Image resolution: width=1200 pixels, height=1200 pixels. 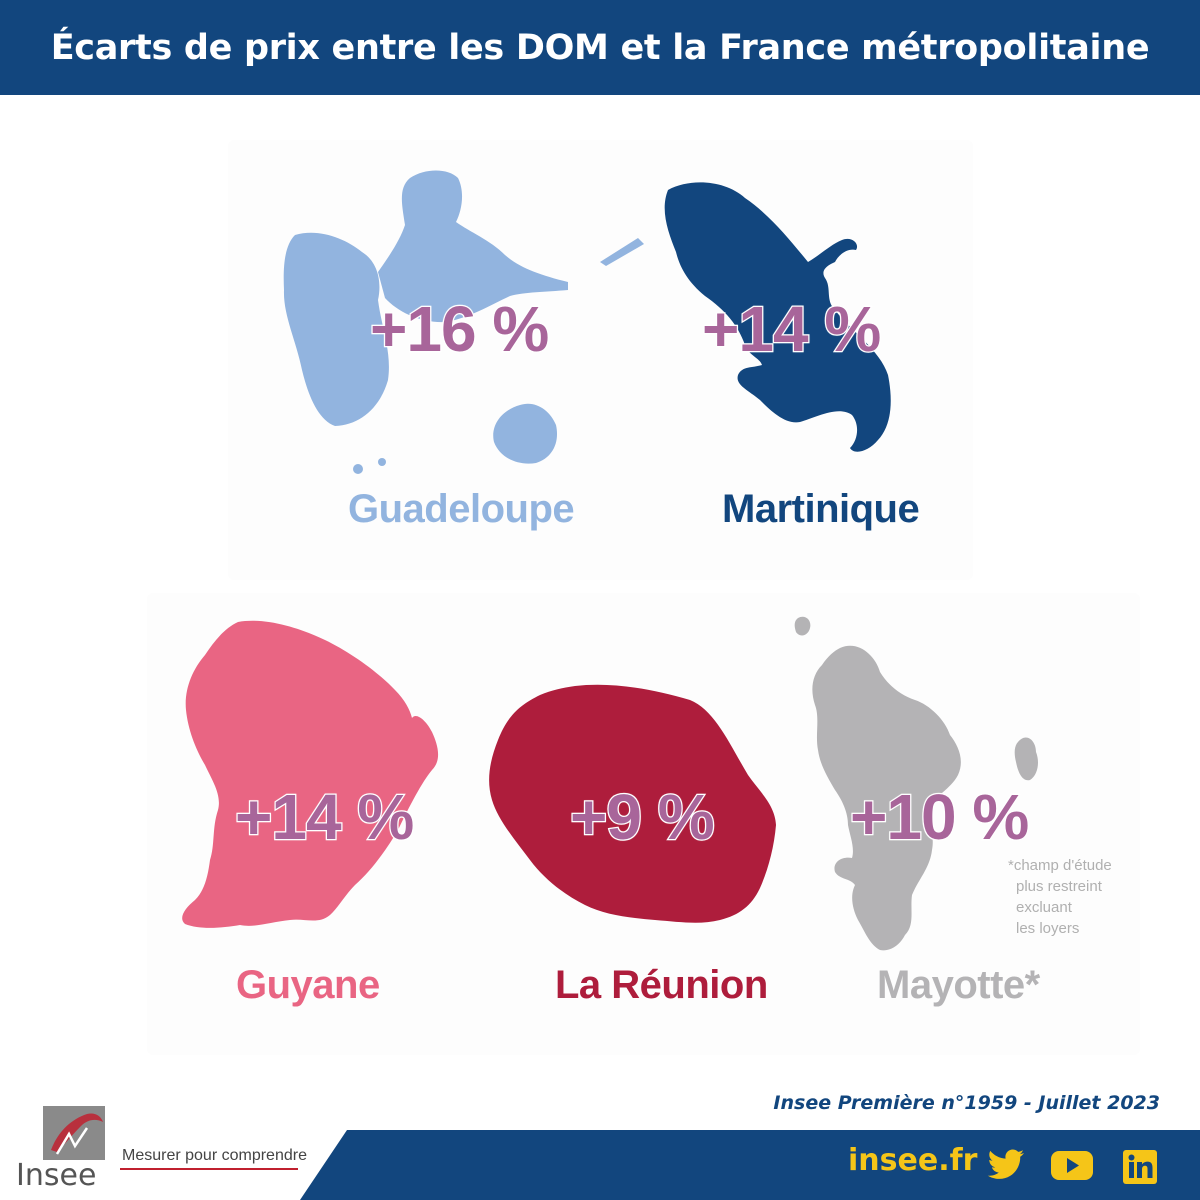 What do you see at coordinates (1044, 907) in the screenshot?
I see `footnote-line: excluant` at bounding box center [1044, 907].